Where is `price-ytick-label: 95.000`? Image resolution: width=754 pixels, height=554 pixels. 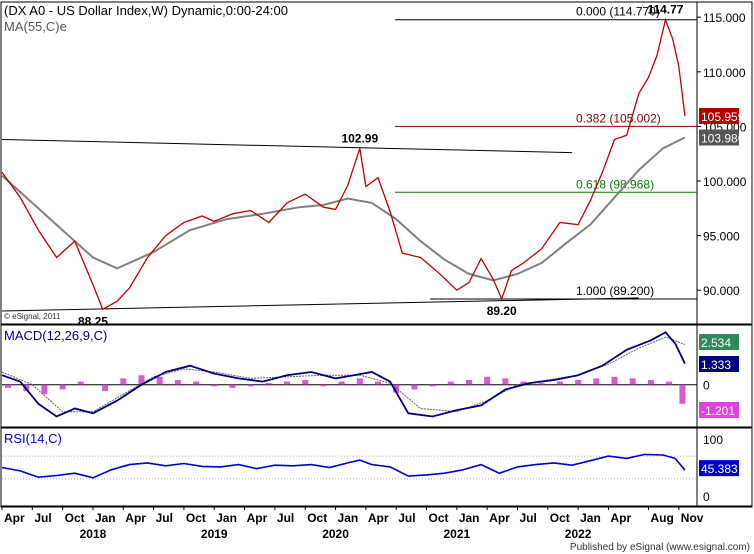 price-ytick-label: 95.000 is located at coordinates (721, 237).